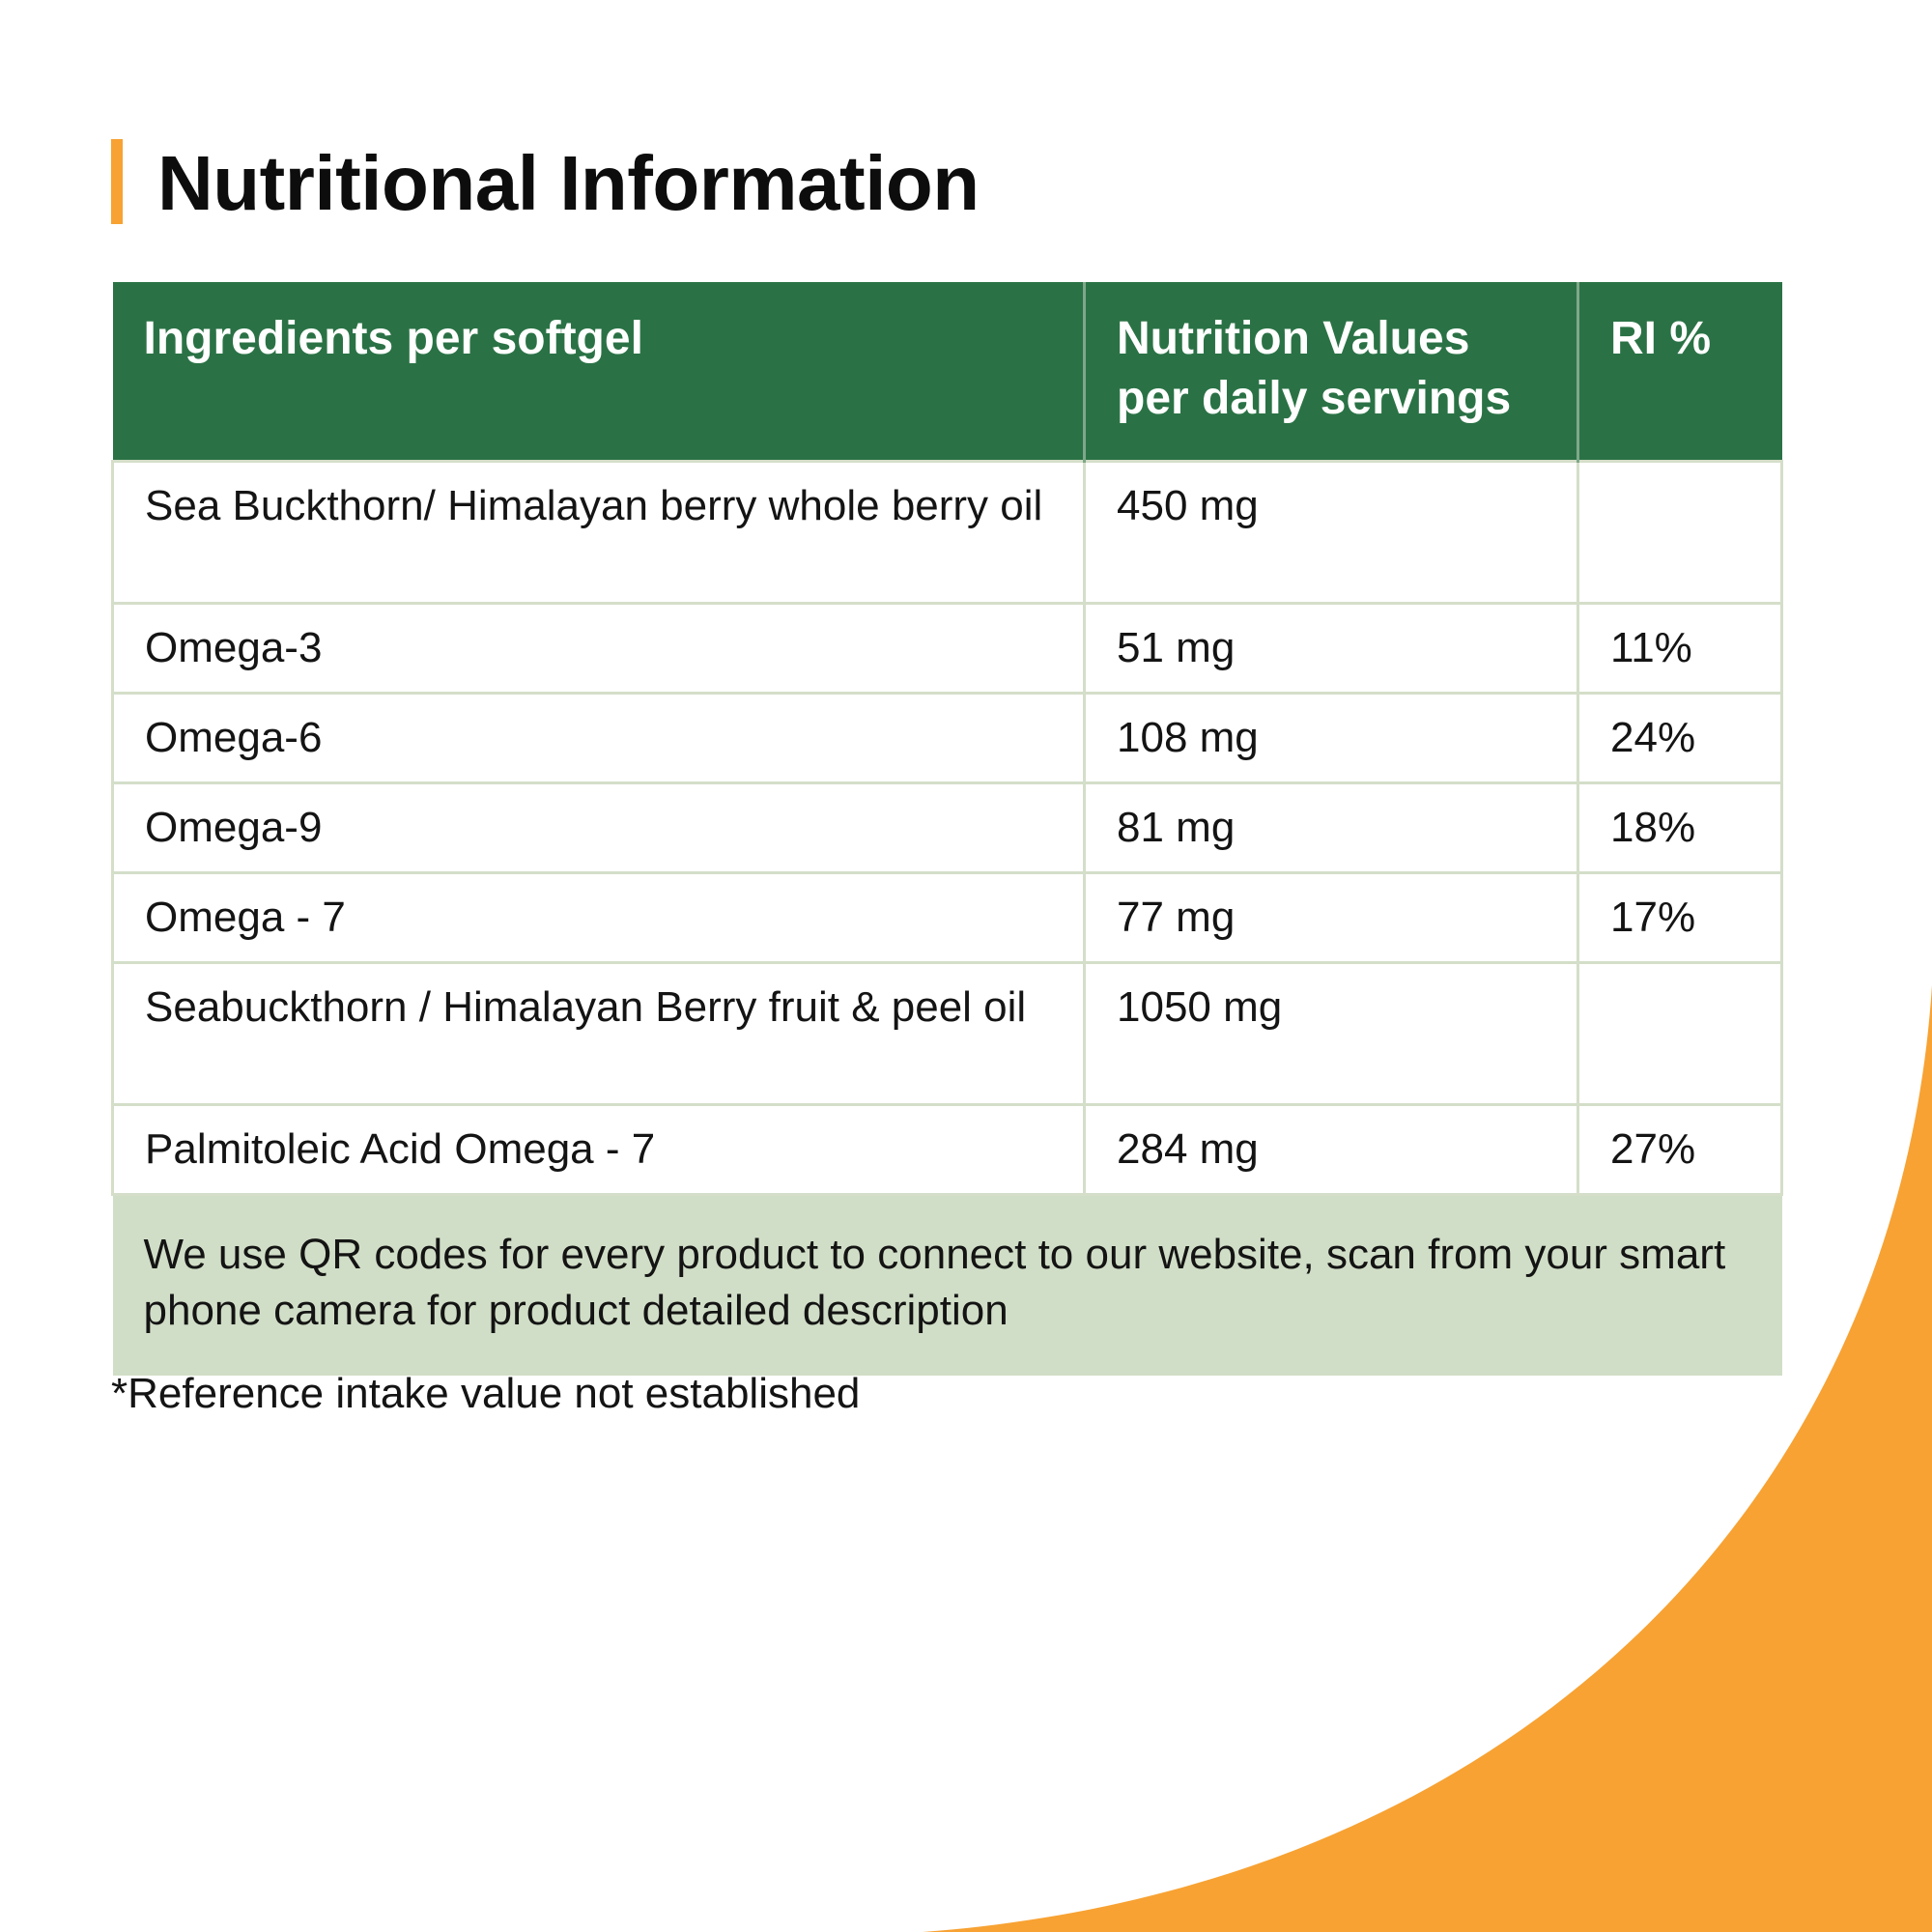 The image size is (1932, 1932). Describe the element at coordinates (598, 372) in the screenshot. I see `header-ingredients: Ingredients per softgel` at that location.